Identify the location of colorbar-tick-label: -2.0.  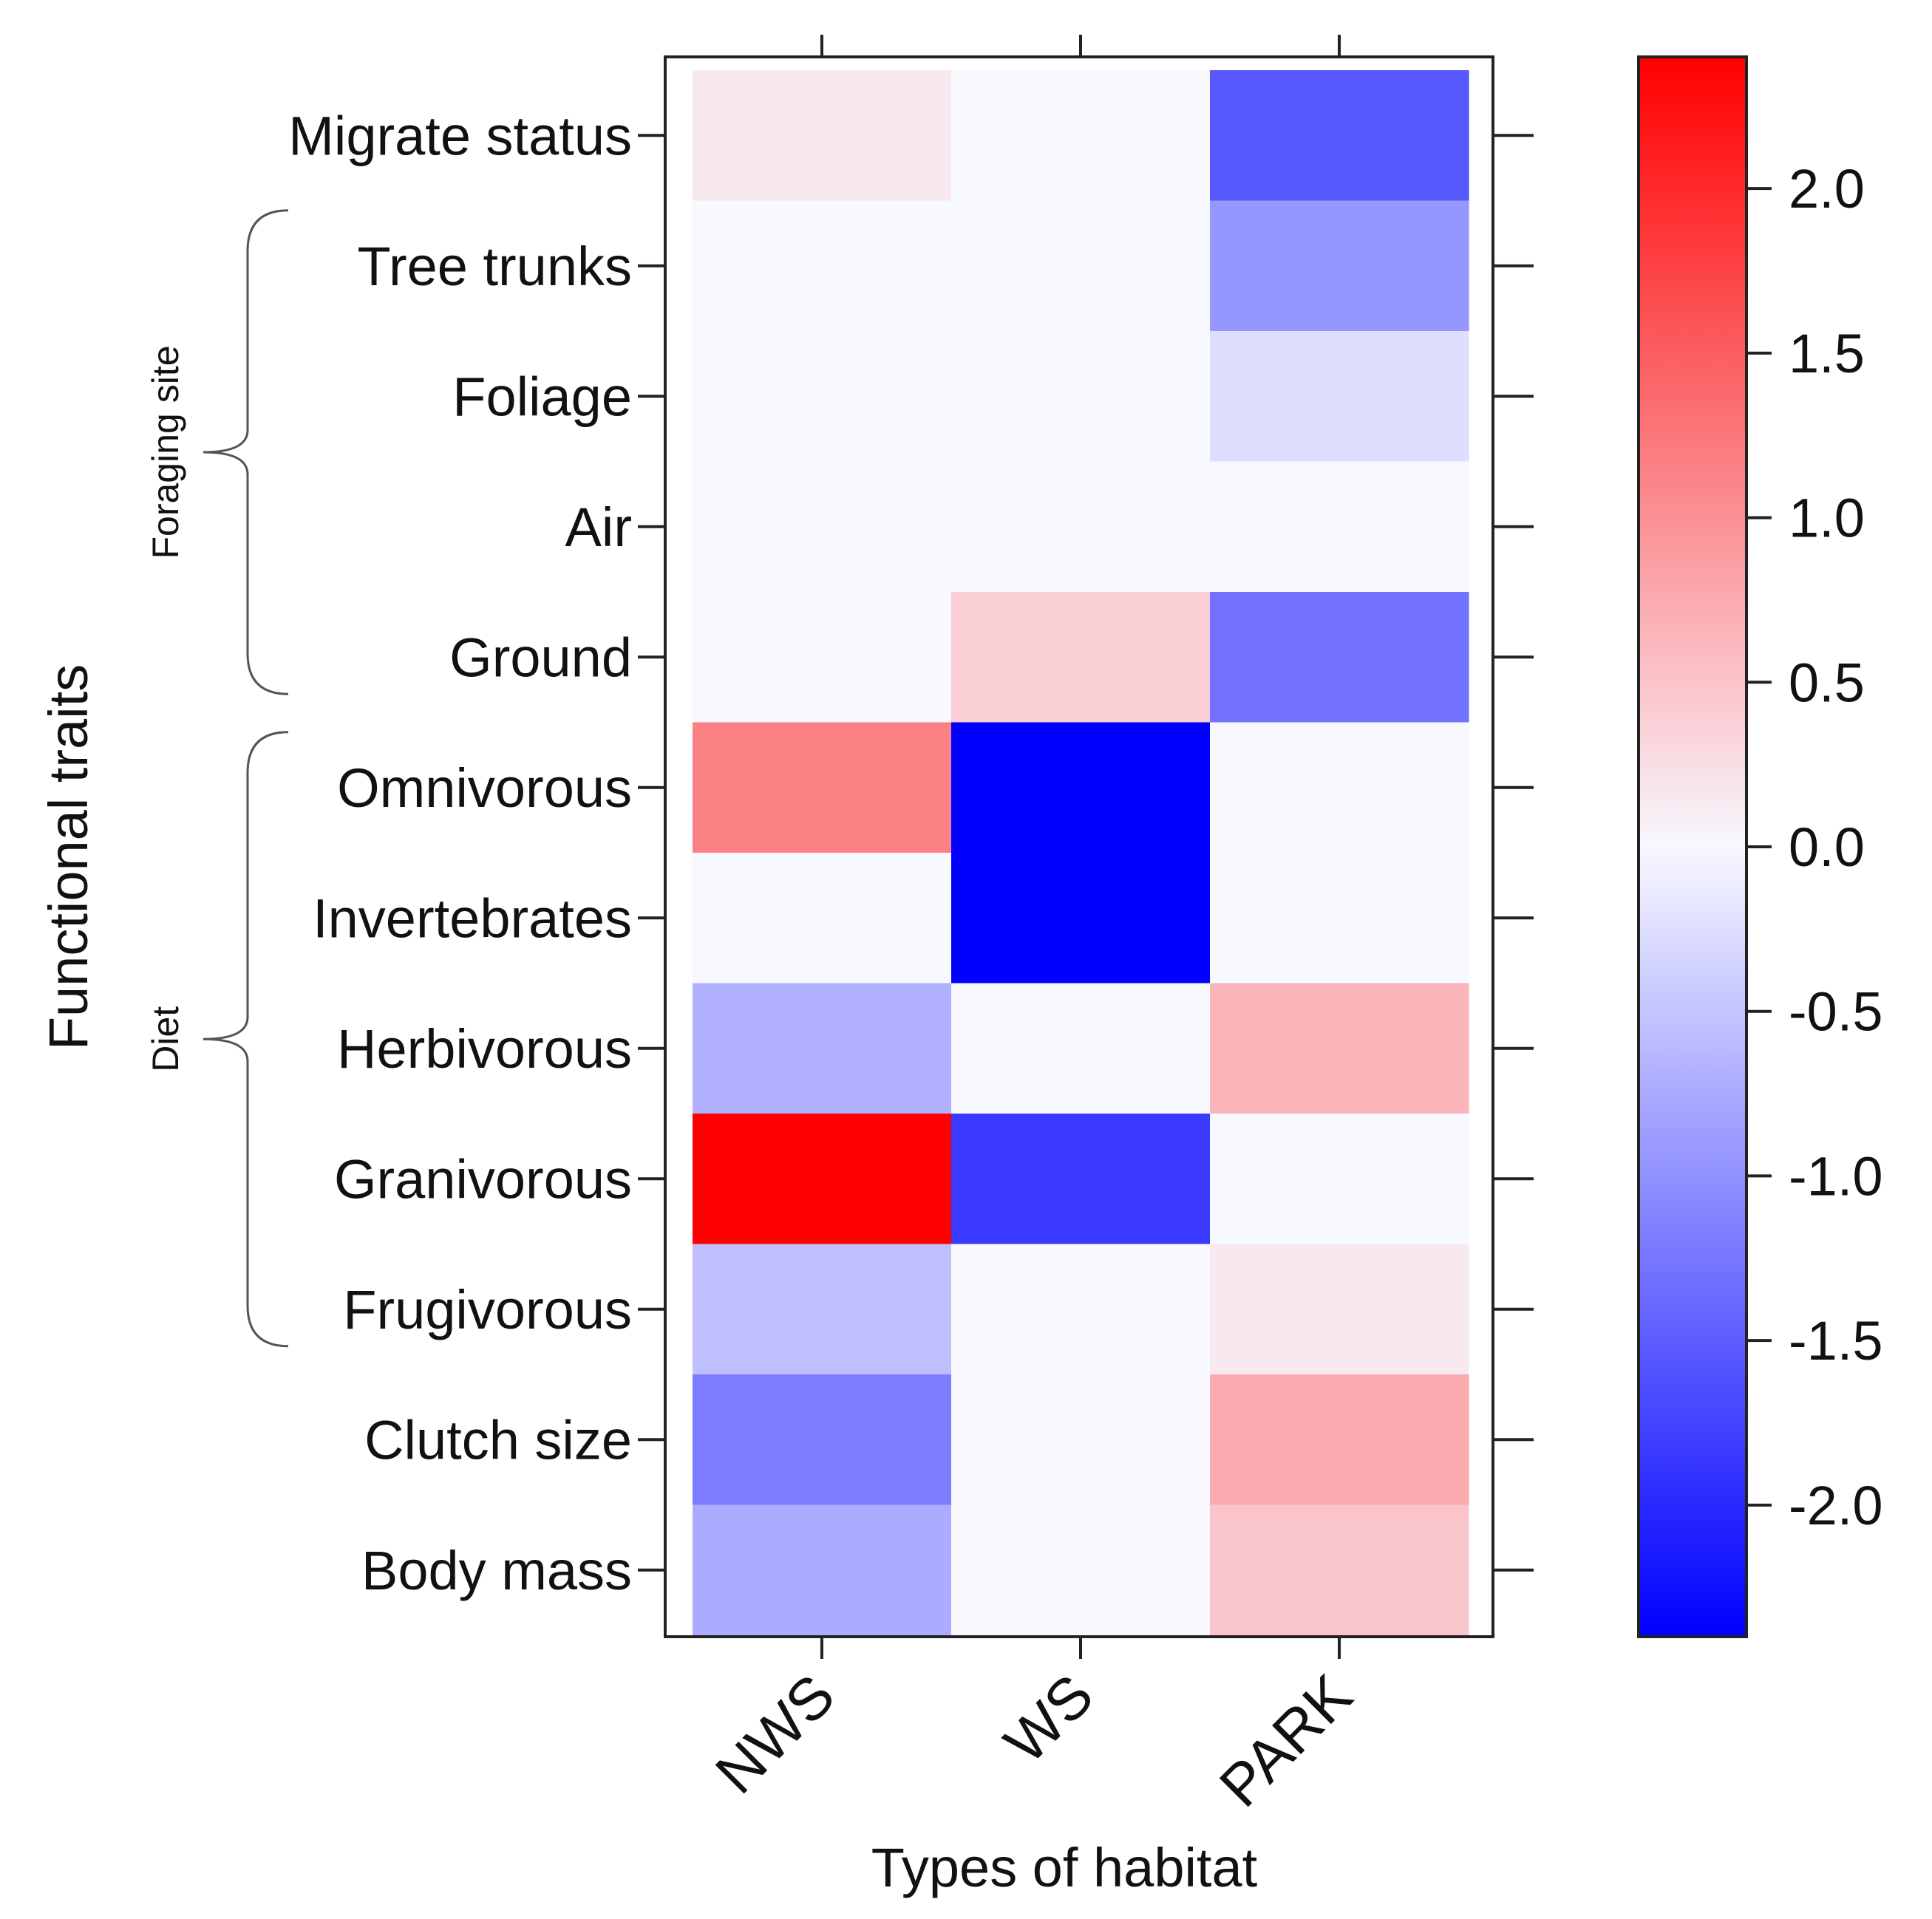
(1836, 1505).